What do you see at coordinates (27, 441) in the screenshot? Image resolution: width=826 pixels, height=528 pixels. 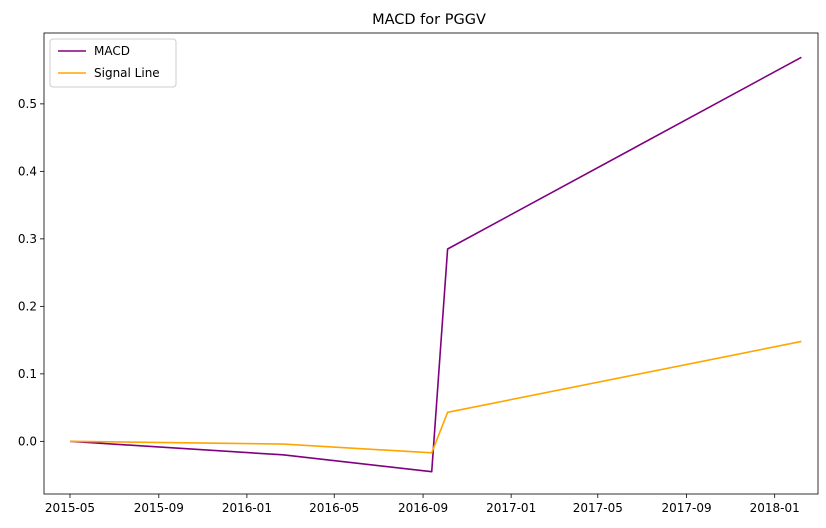 I see `y-tick-label: 0.0` at bounding box center [27, 441].